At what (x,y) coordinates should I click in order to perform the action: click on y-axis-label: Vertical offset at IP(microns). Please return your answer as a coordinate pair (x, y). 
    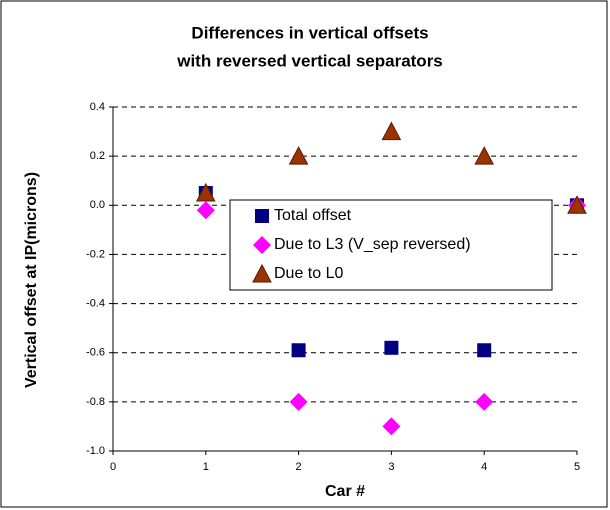
    Looking at the image, I should click on (31, 280).